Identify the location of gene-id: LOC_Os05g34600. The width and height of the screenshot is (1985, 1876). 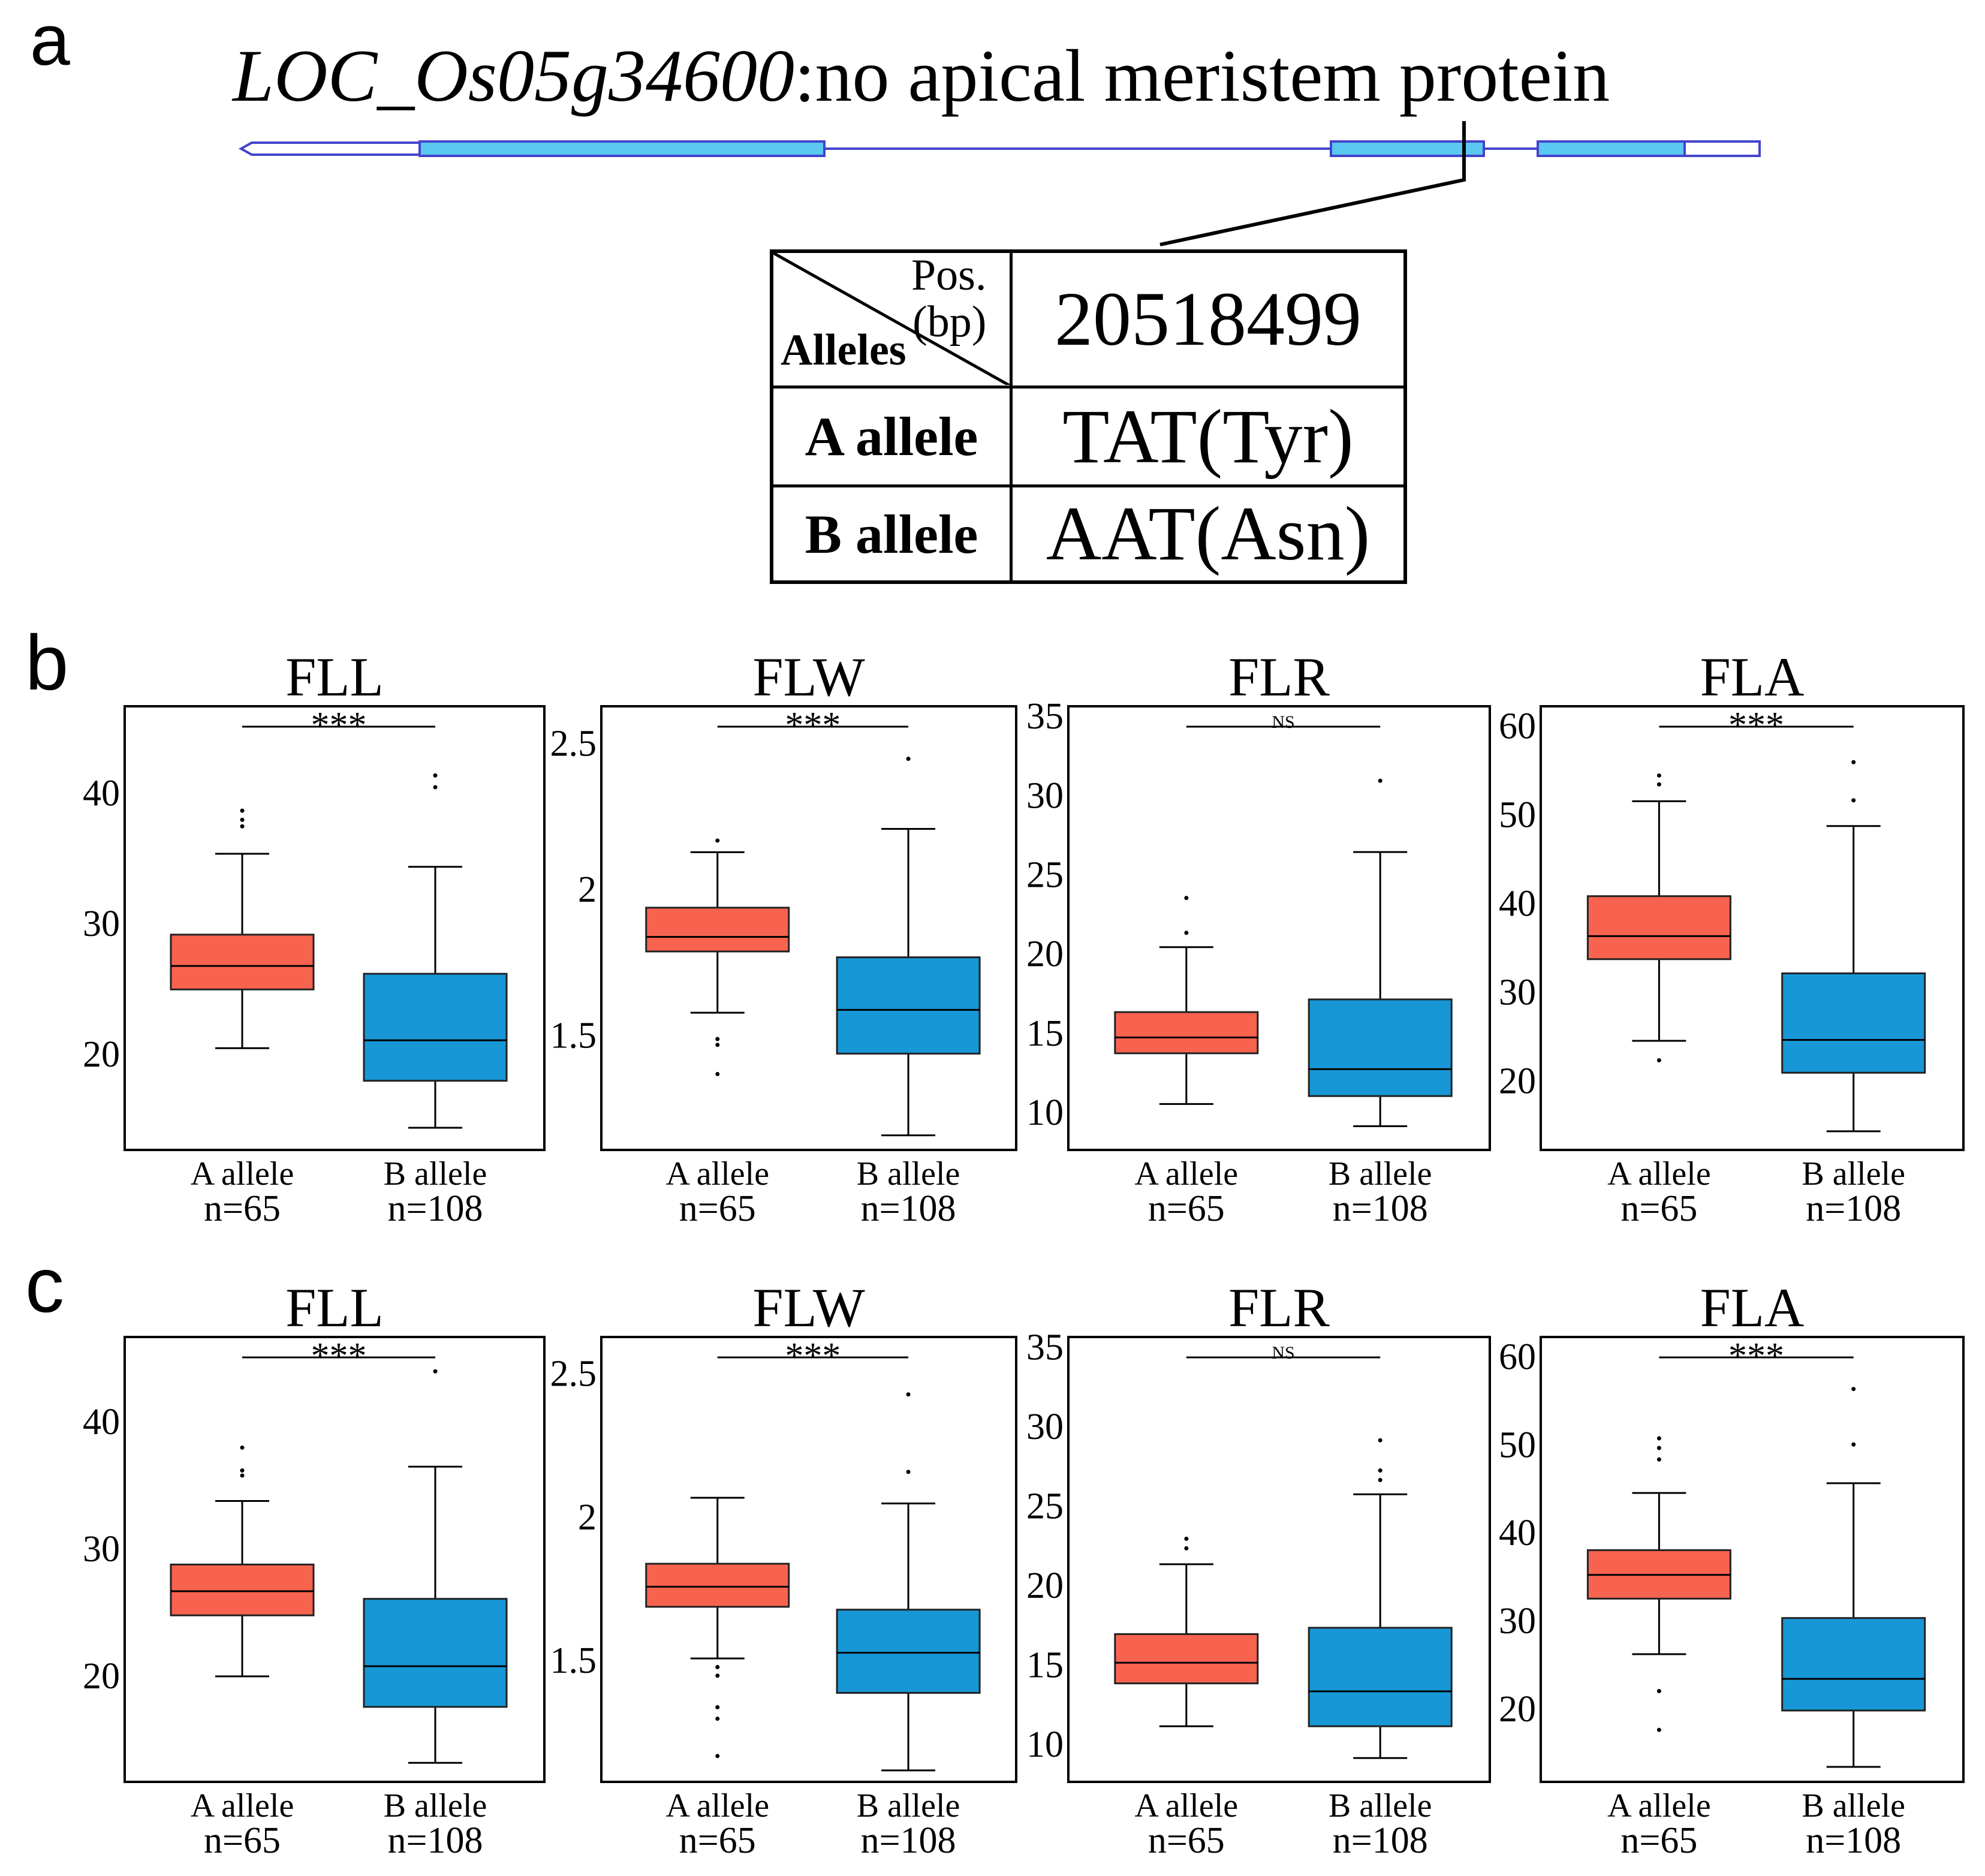
(512, 76).